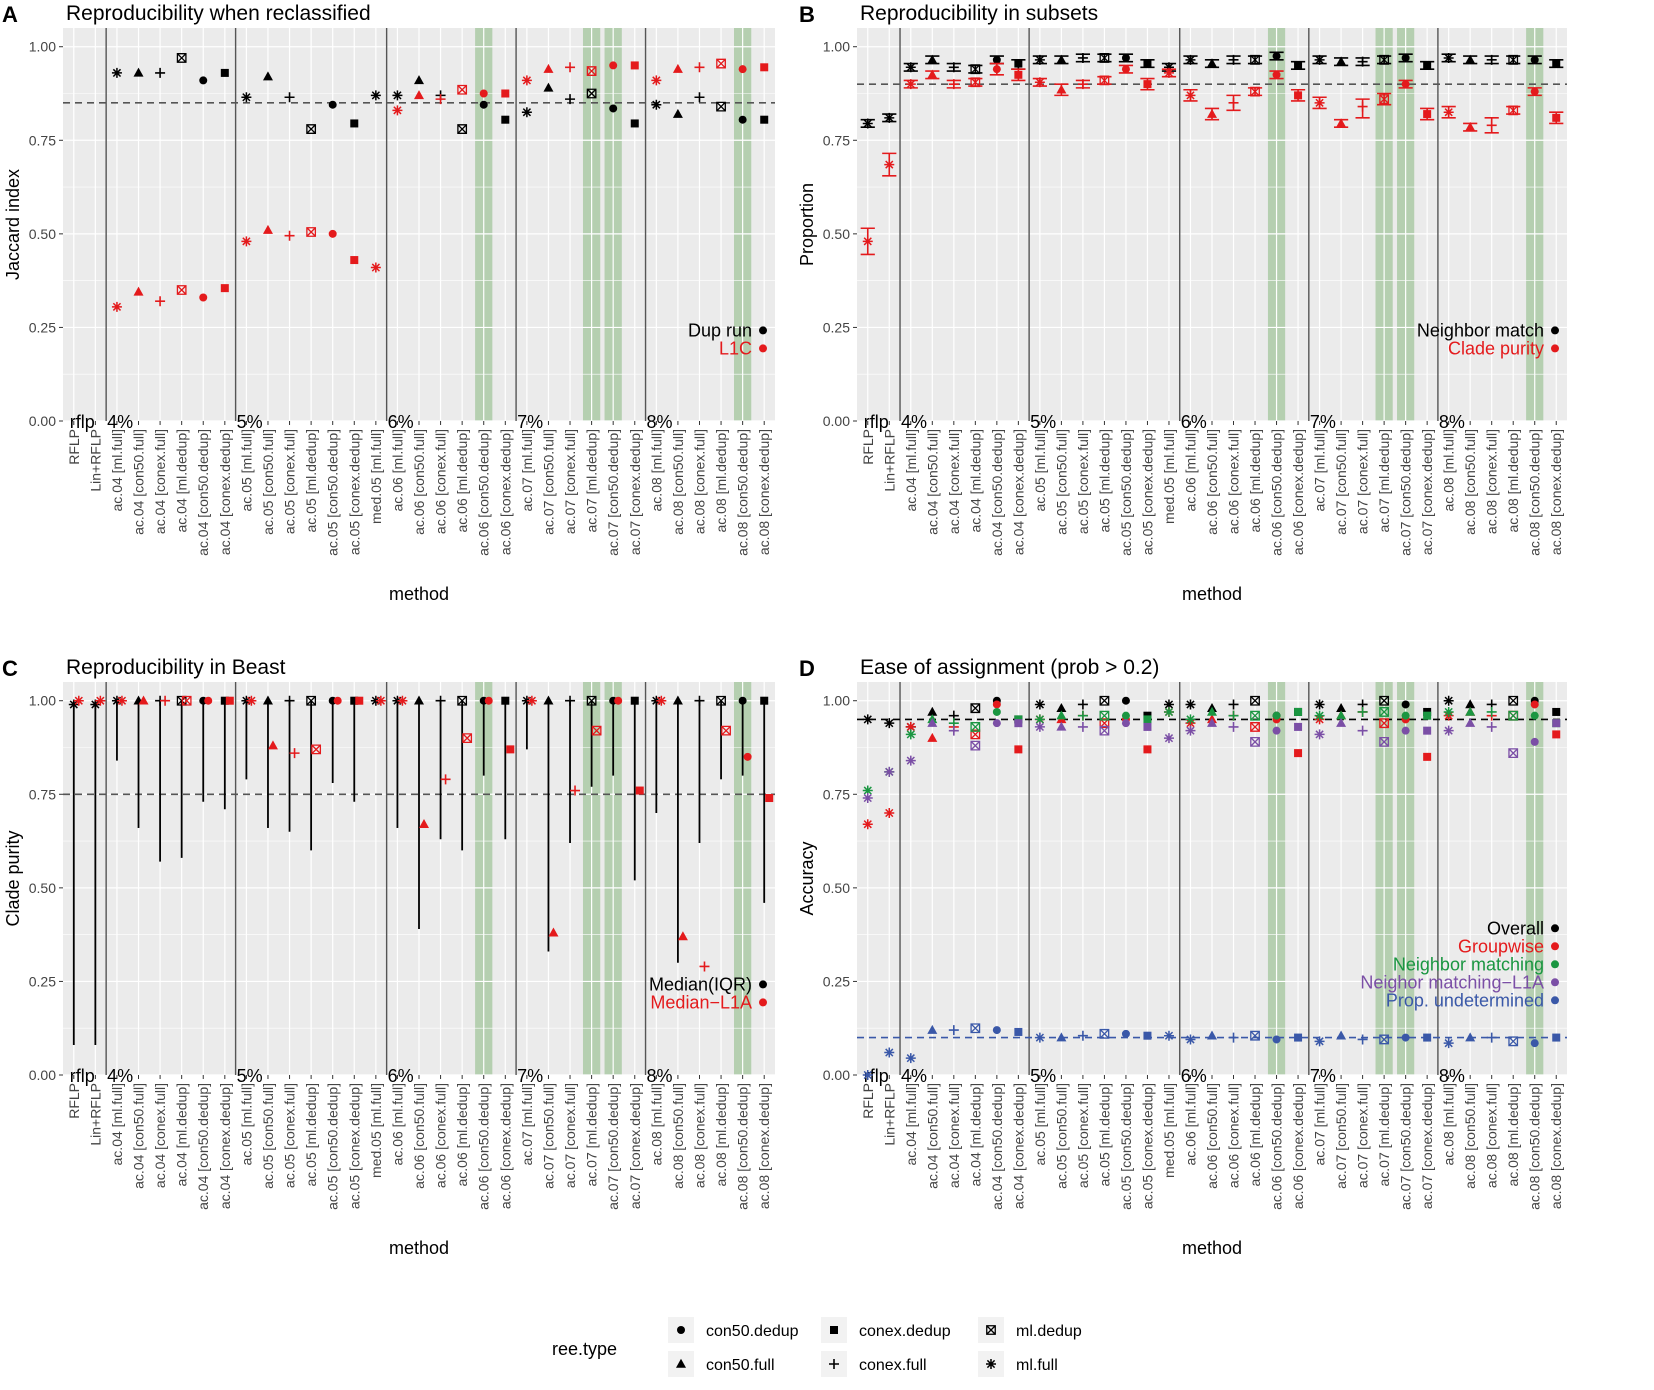 The image size is (1654, 1390). Describe the element at coordinates (570, 1135) in the screenshot. I see `x-tick-label: ac.07 [conex.full]` at that location.